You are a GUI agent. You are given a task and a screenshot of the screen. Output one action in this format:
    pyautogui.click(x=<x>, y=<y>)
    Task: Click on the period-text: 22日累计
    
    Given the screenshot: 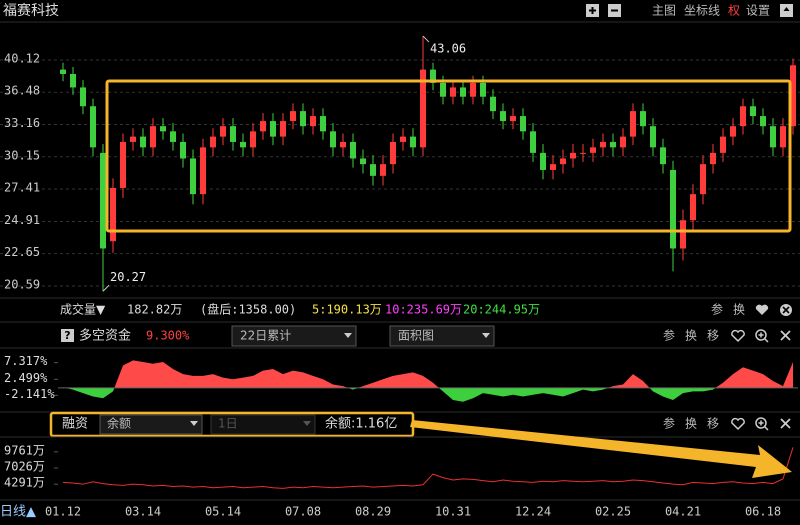 What is the action you would take?
    pyautogui.click(x=265, y=336)
    